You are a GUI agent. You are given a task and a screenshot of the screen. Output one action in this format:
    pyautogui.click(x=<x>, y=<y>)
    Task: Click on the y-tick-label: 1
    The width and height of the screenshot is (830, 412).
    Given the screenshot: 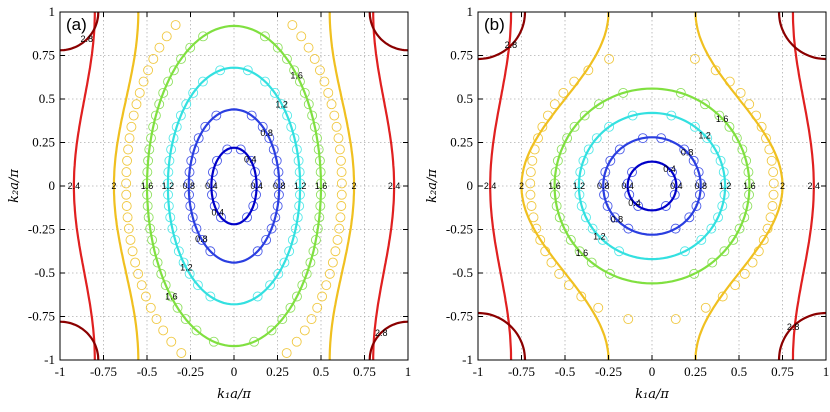 What is the action you would take?
    pyautogui.click(x=470, y=11)
    